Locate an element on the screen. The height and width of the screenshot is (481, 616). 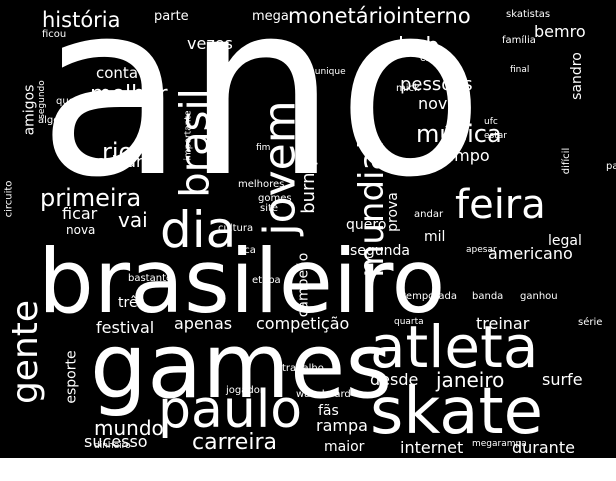
word-temporada: temporada is located at coordinates (429, 296).